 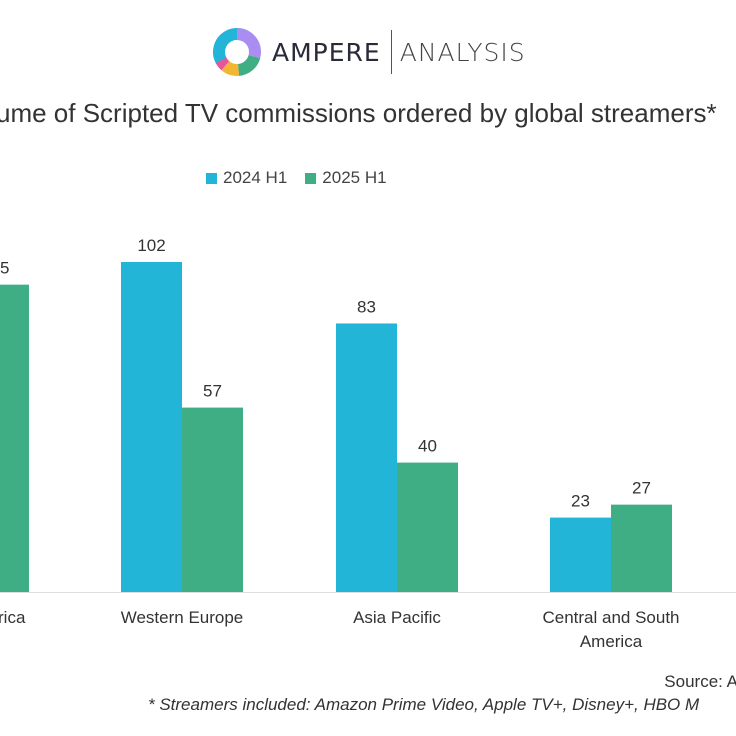 I want to click on ampere-logo: AMPERE ANALYSIS, so click(x=369, y=52).